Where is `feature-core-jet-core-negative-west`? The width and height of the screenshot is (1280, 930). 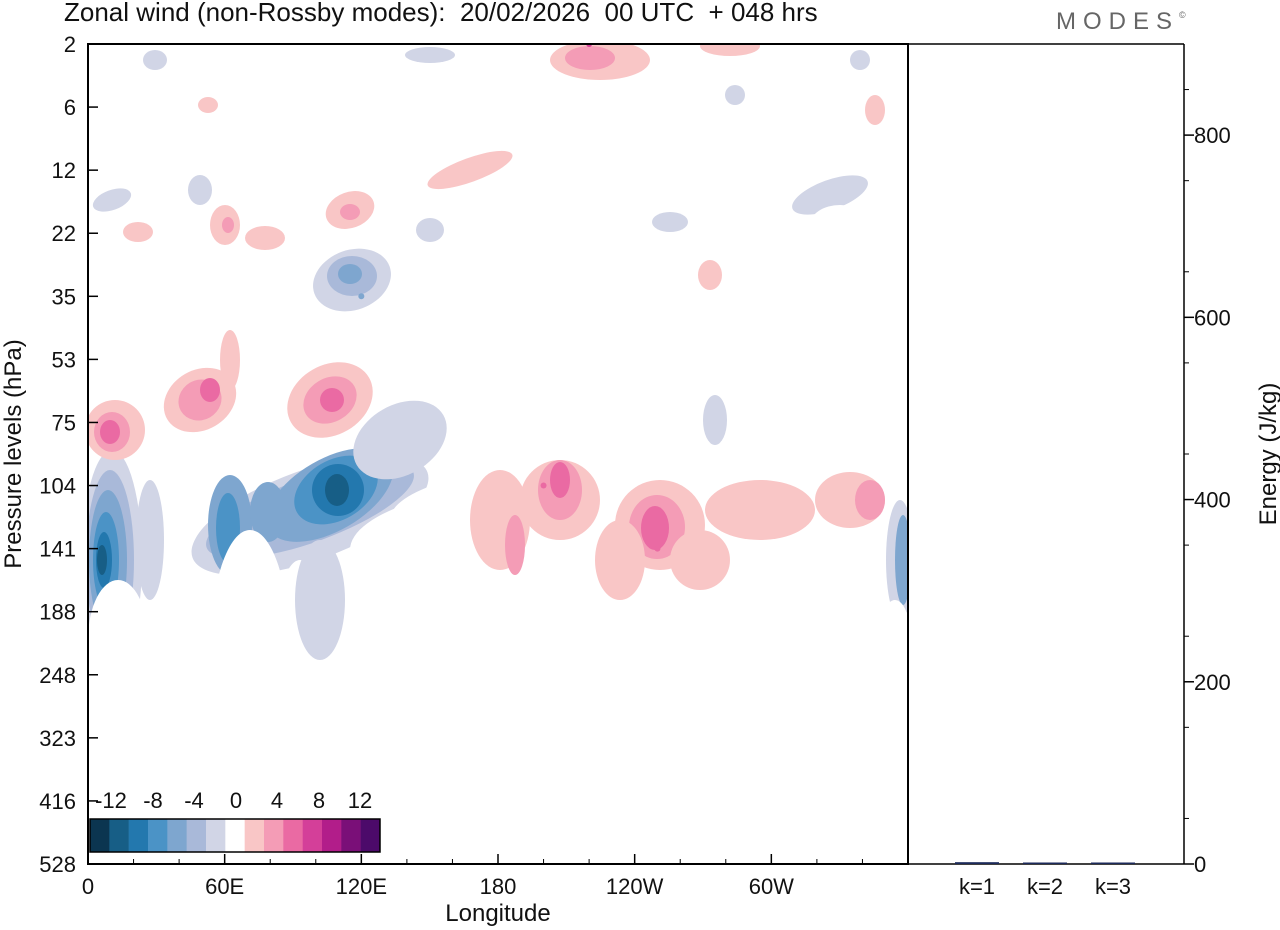 feature-core-jet-core-negative-west is located at coordinates (101, 548).